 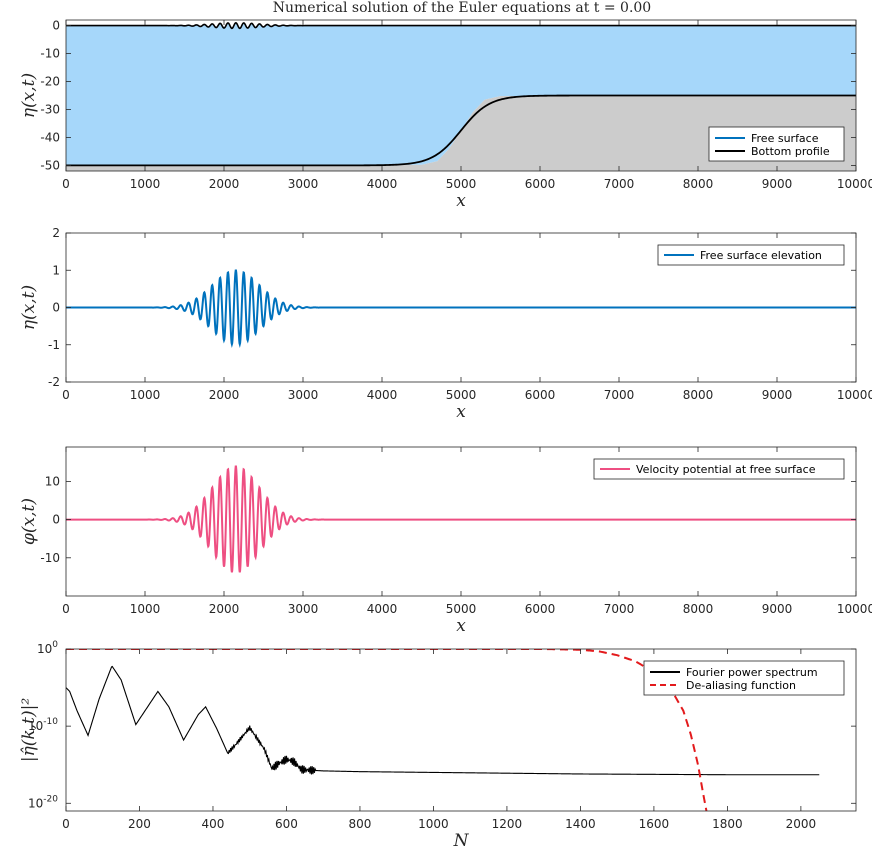 I want to click on x-tick-label: 1400, so click(x=580, y=824).